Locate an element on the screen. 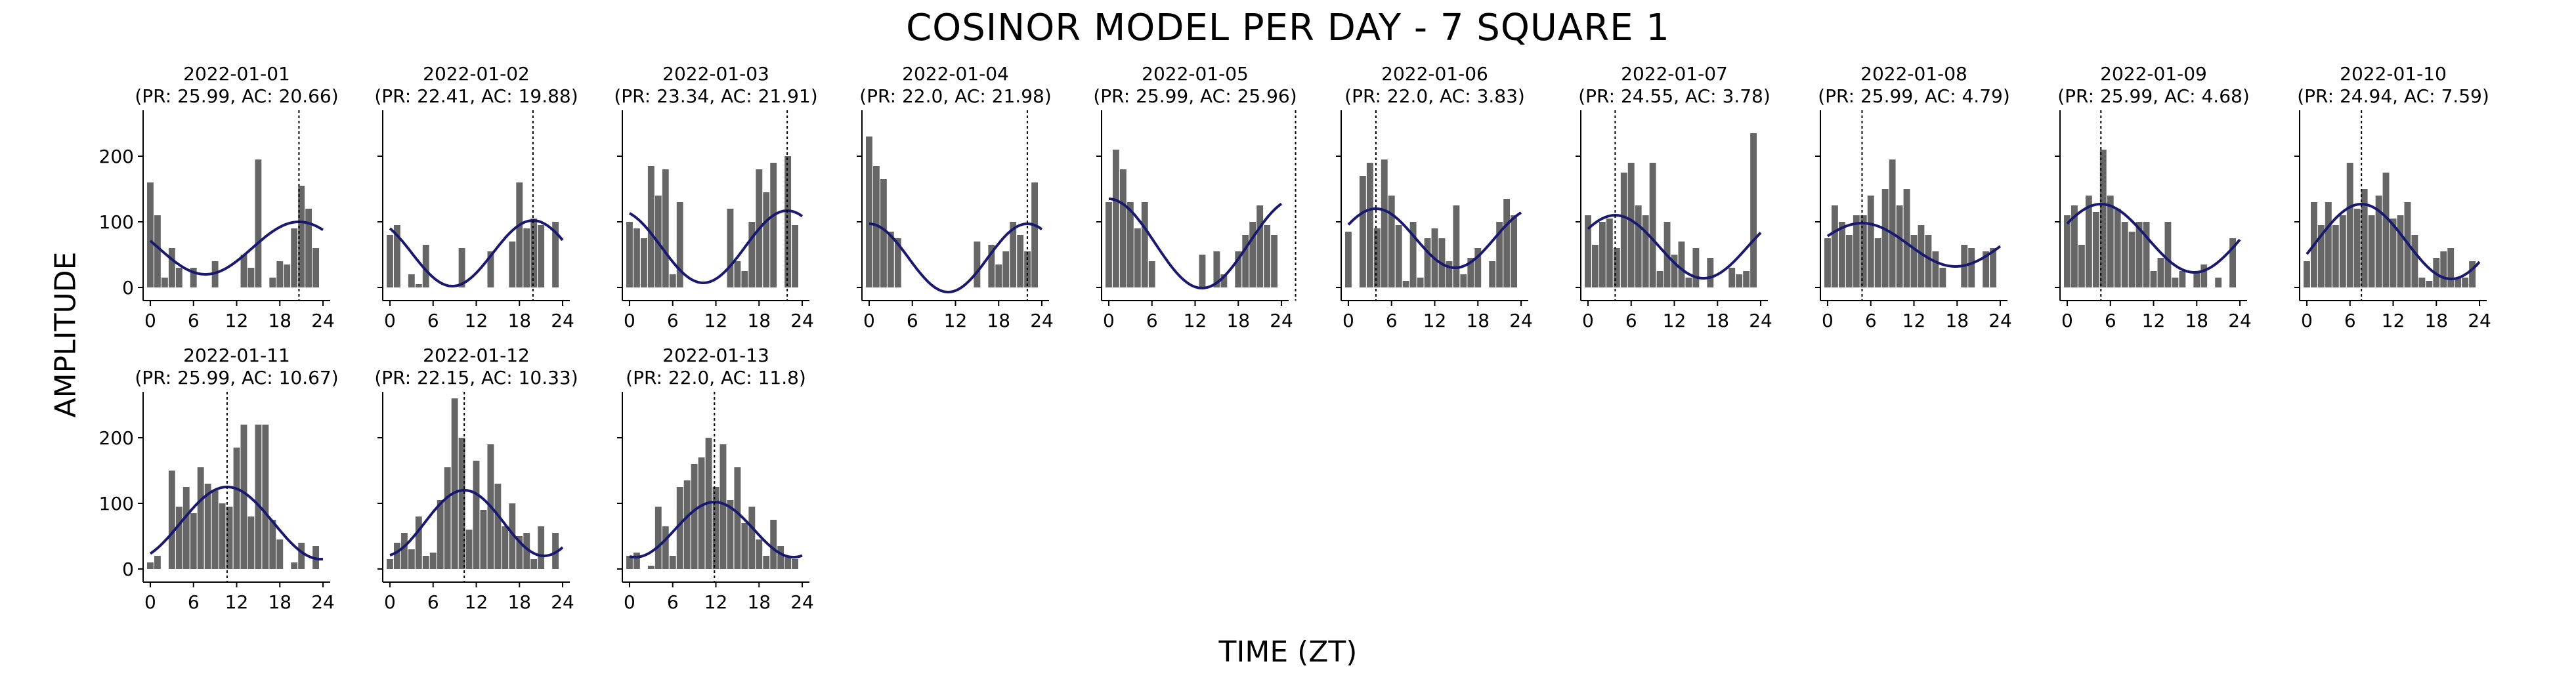 The height and width of the screenshot is (674, 2576). subplot-subtitle: (PR: 23.34, AC: 21.91) is located at coordinates (715, 96).